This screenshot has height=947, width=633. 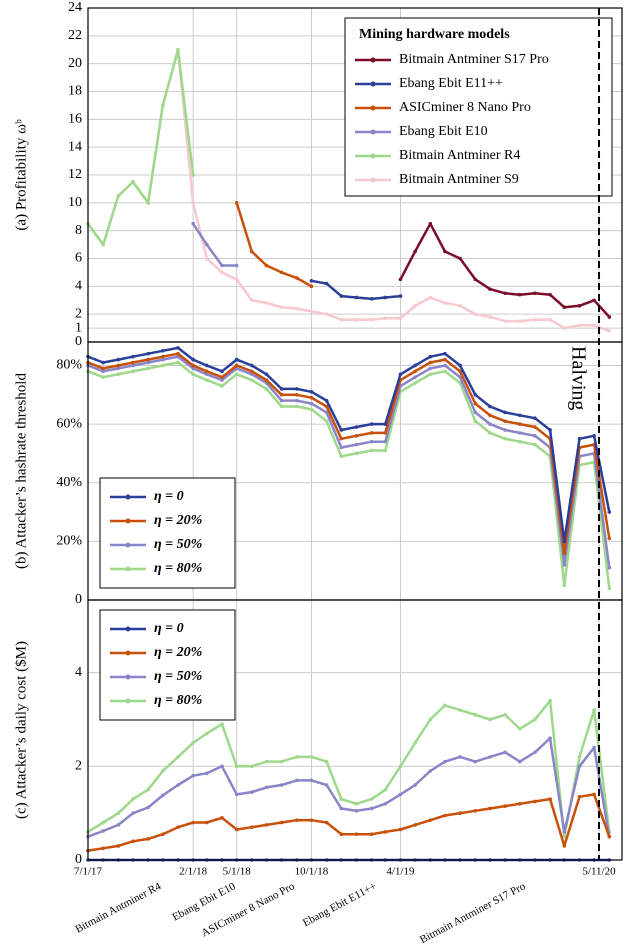 I want to click on y-tick-label: 4, so click(x=78, y=286).